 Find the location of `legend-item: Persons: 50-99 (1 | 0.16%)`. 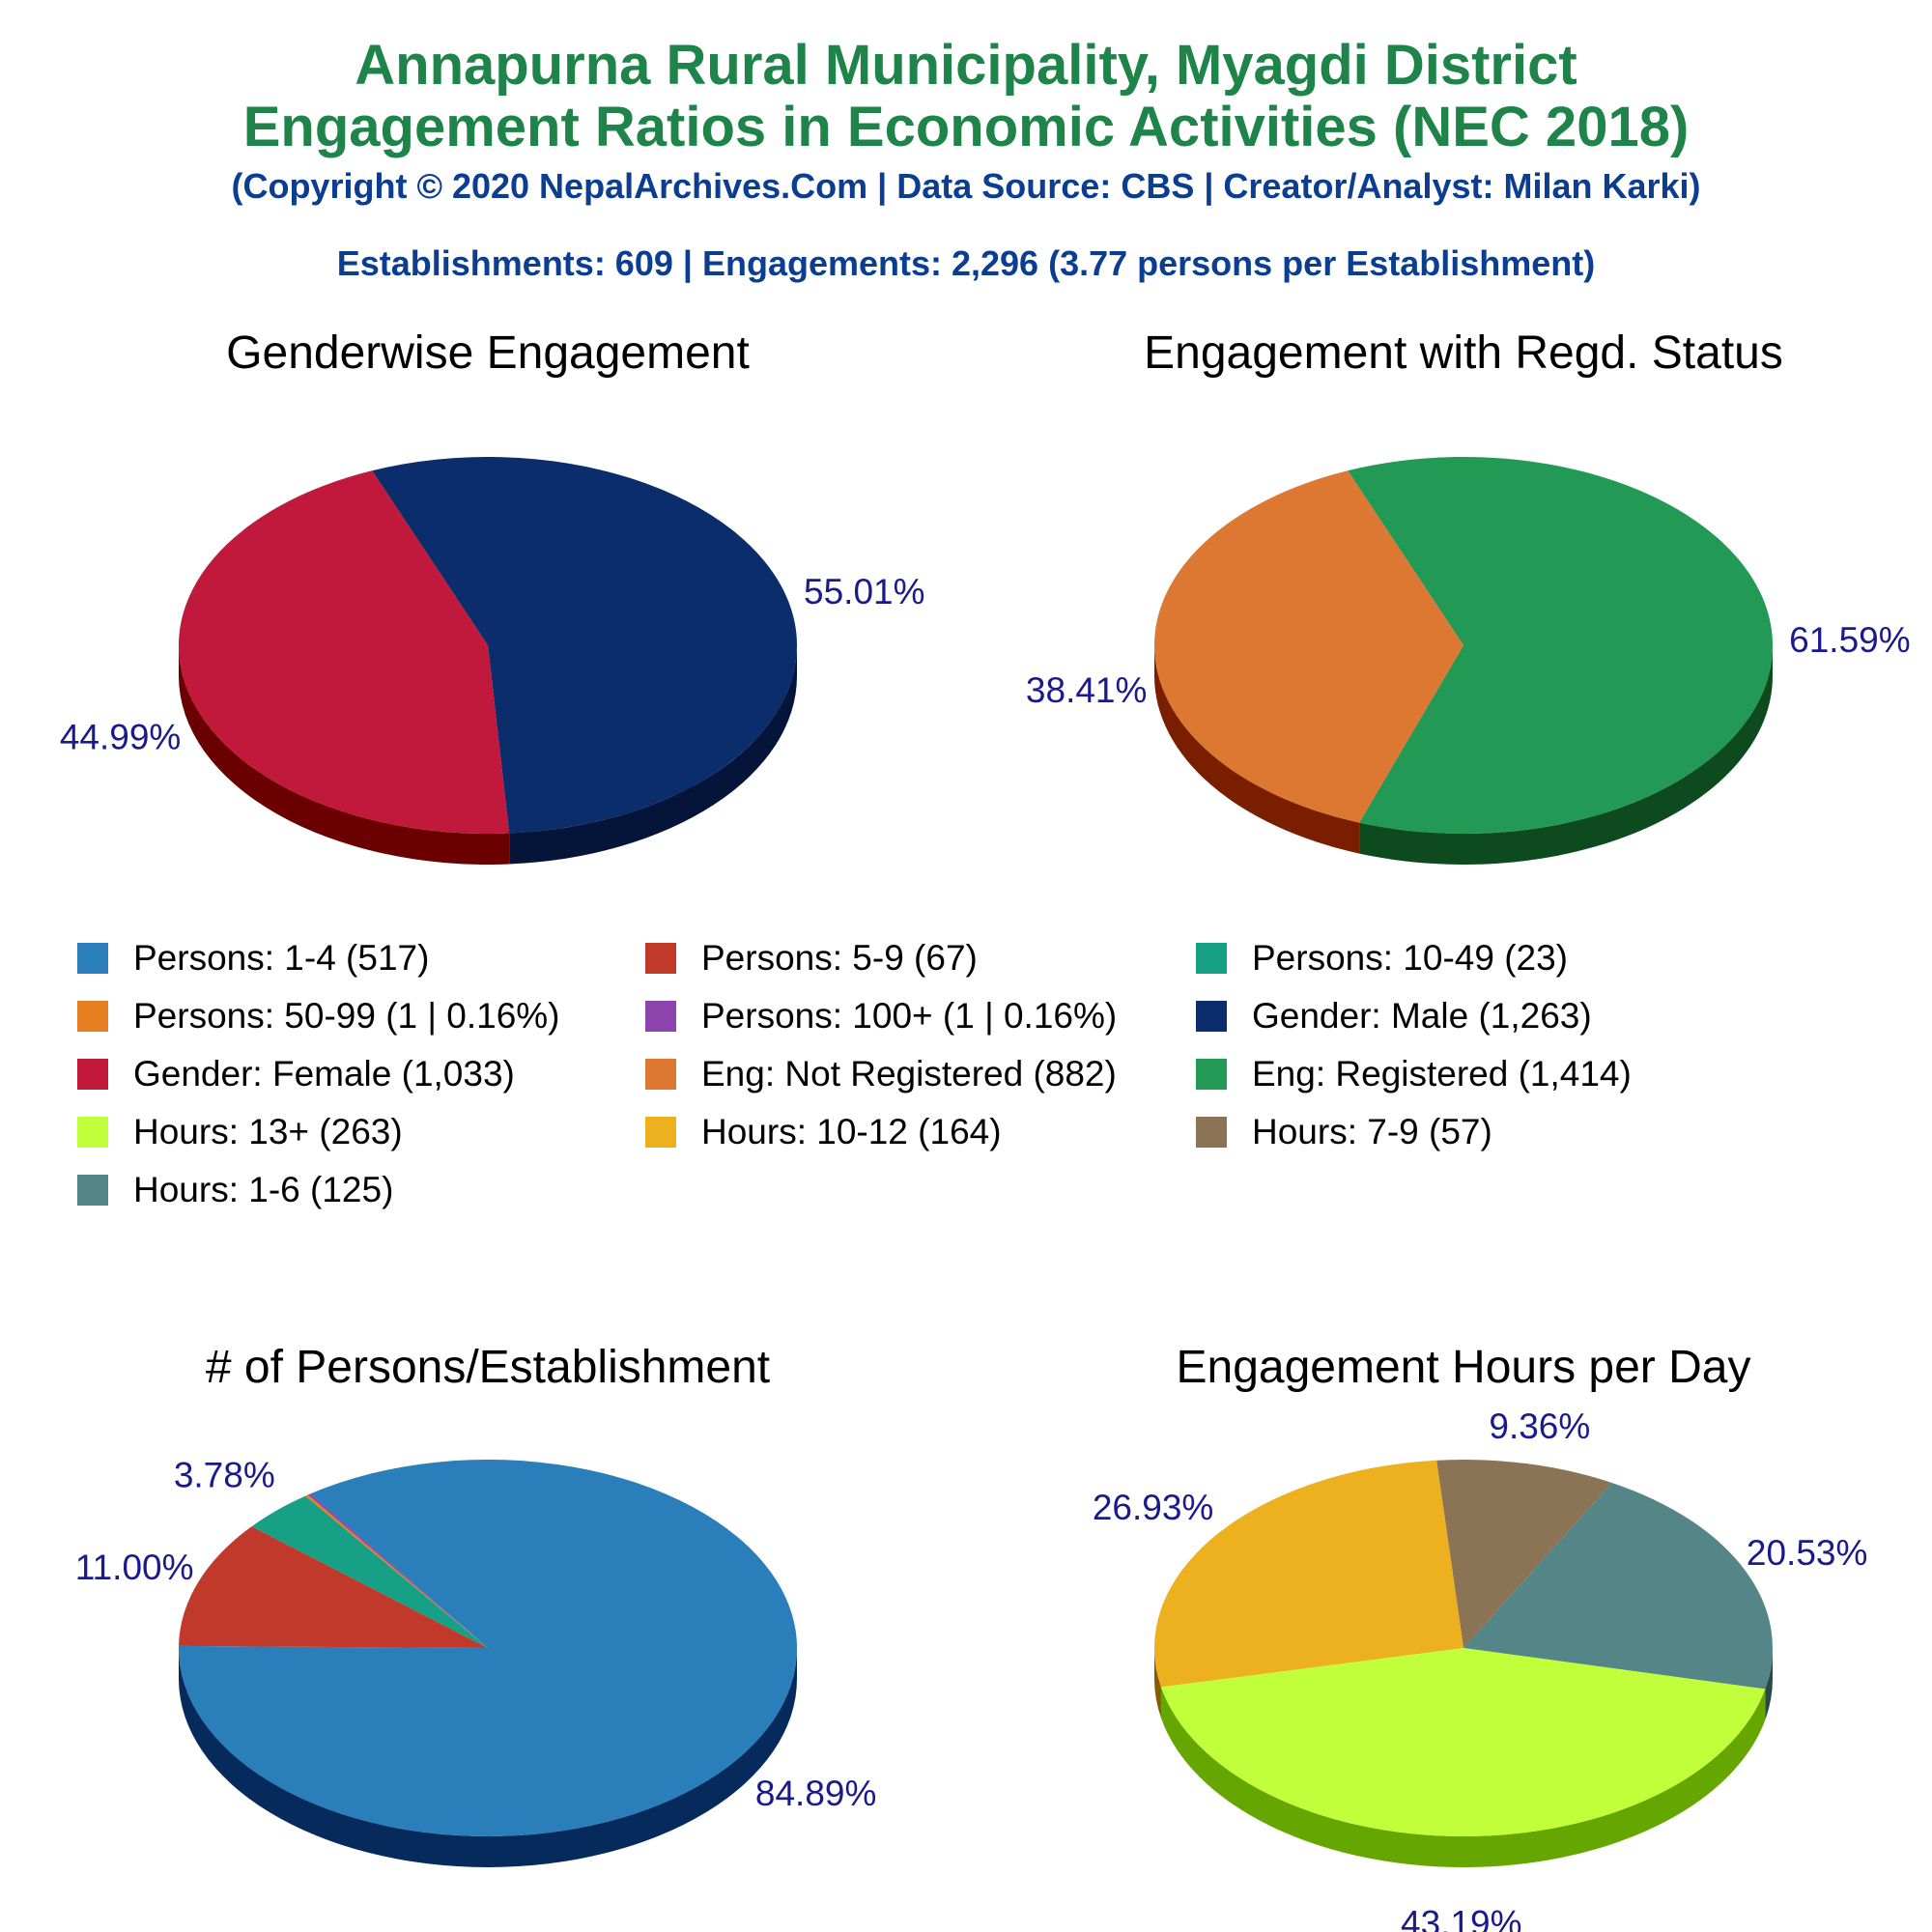

legend-item: Persons: 50-99 (1 | 0.16%) is located at coordinates (318, 1016).